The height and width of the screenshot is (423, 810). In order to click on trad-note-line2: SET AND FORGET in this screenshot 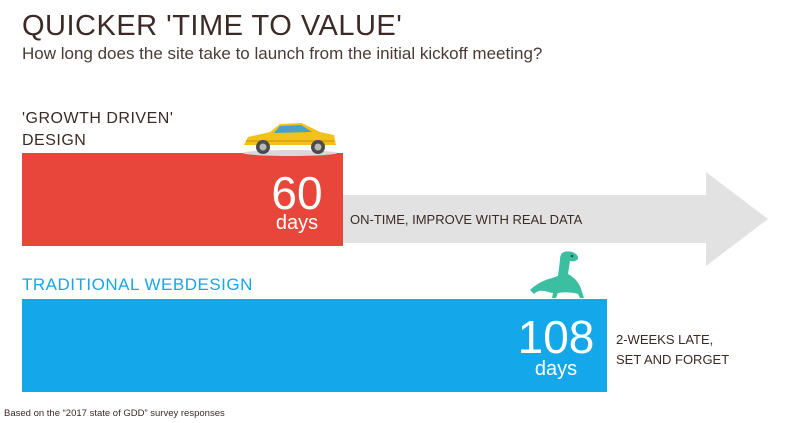, I will do `click(673, 359)`.